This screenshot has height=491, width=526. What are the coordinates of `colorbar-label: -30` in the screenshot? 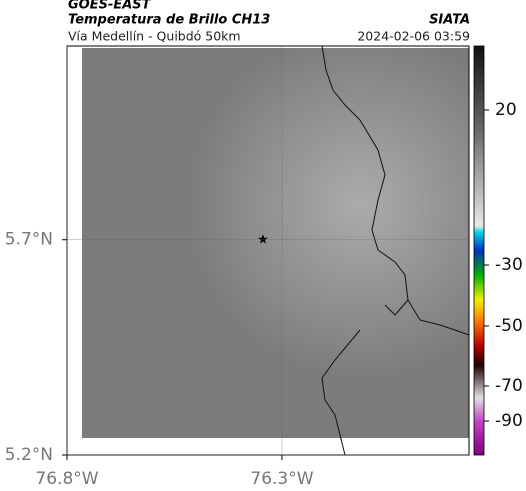 It's located at (509, 265).